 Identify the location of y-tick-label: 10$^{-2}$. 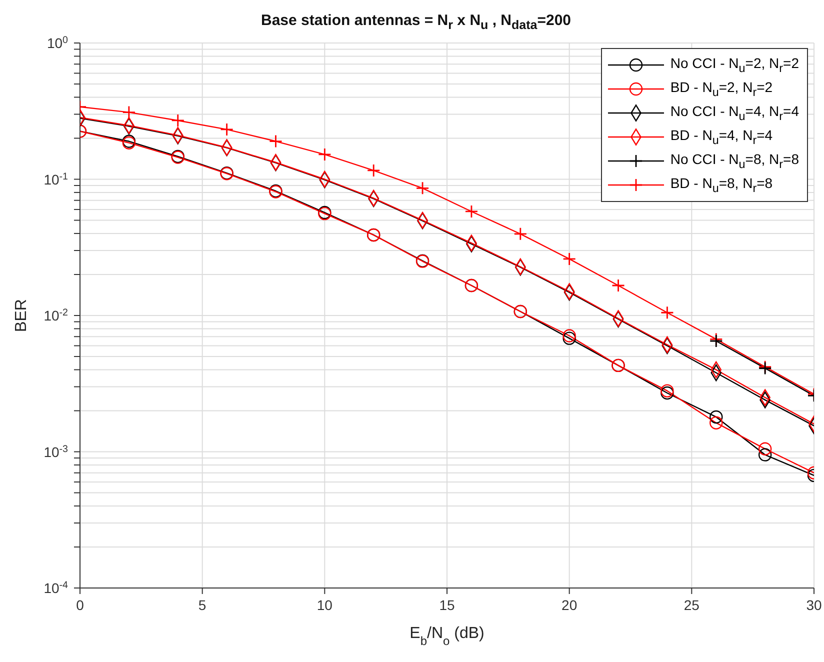
(56, 315).